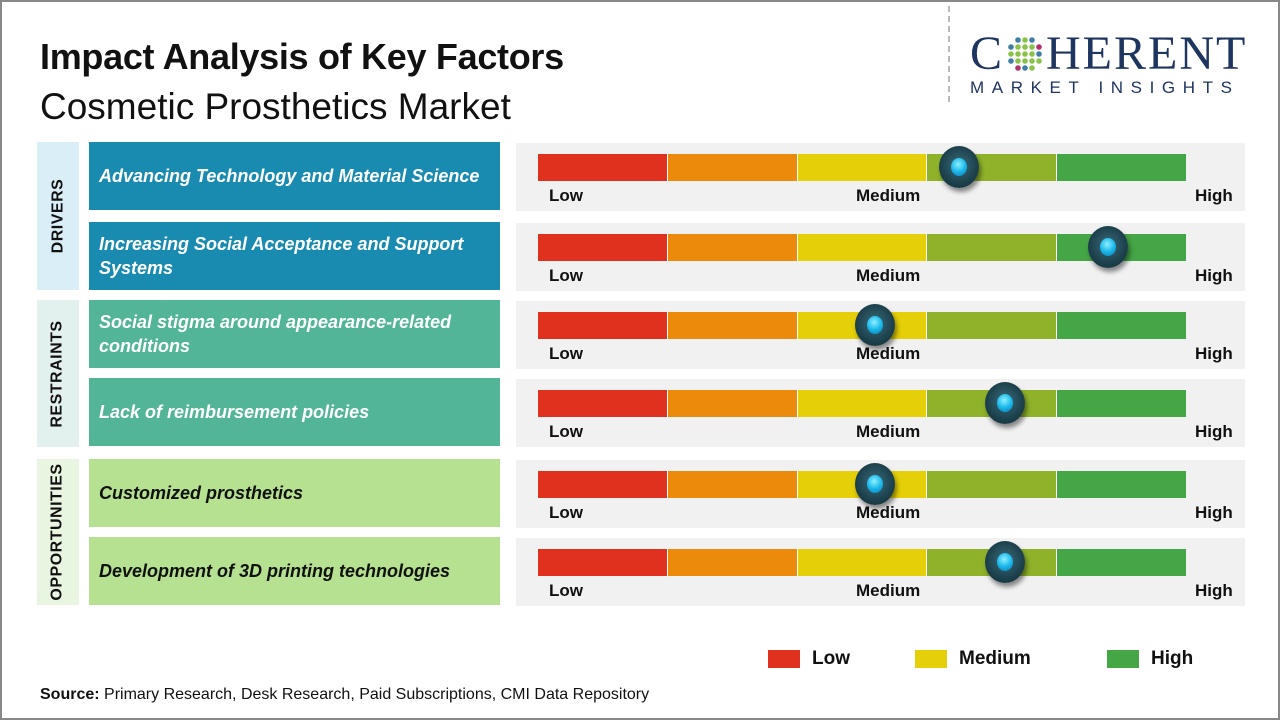 The height and width of the screenshot is (720, 1280). I want to click on category-restraints: RESTRAINTS, so click(58, 373).